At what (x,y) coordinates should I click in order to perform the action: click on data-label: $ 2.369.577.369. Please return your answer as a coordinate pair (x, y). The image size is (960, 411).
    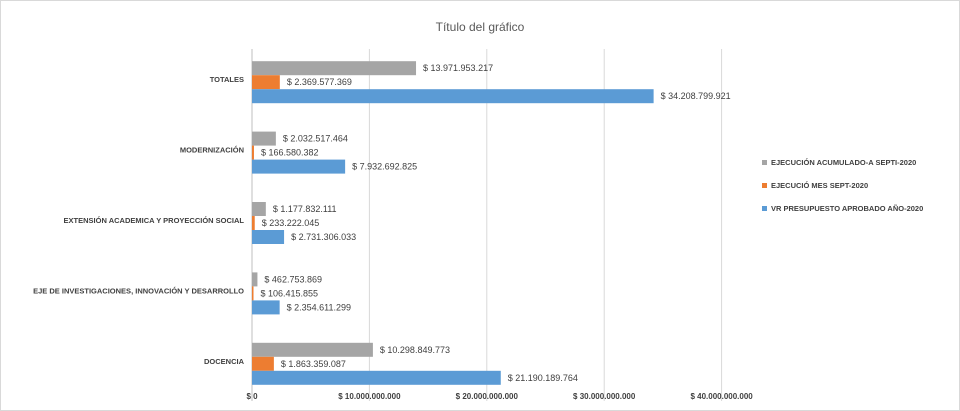
    Looking at the image, I should click on (319, 82).